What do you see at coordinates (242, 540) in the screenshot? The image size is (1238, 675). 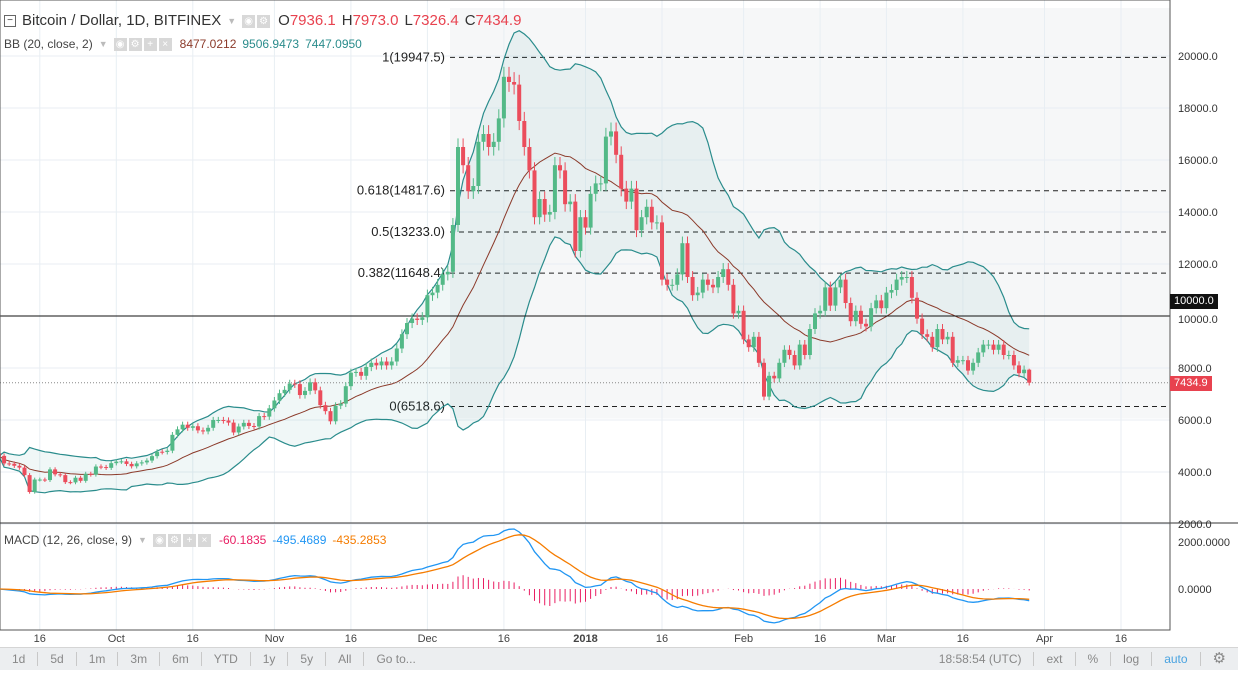 I see `macd-hist-value: -60.1835` at bounding box center [242, 540].